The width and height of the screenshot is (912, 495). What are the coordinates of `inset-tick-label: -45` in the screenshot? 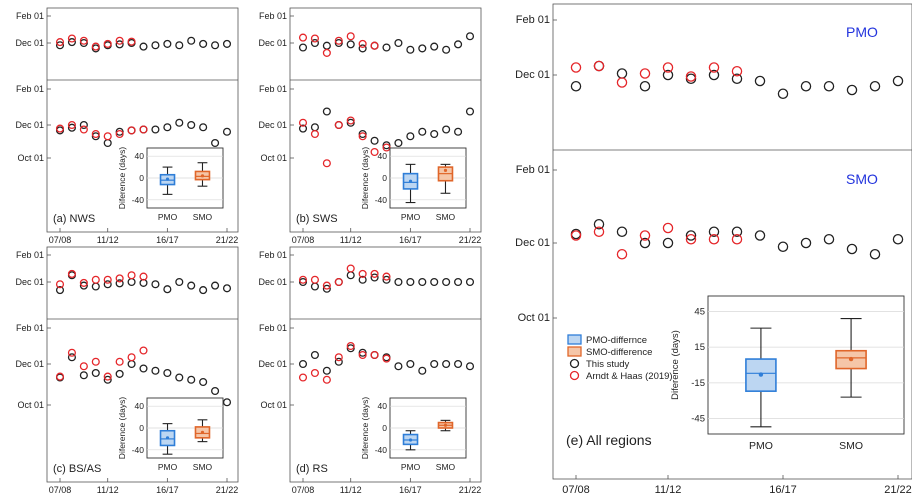 It's located at (698, 419).